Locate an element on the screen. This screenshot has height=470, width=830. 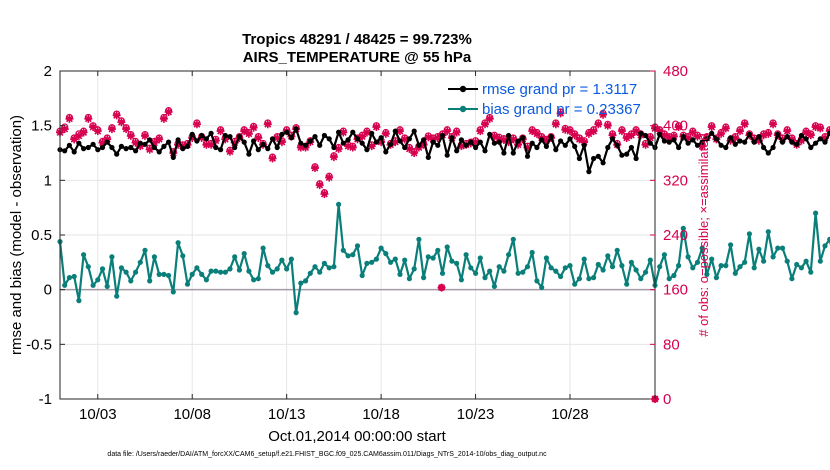
chart-title: Tropics 48291 / 48425 = 99.723% is located at coordinates (357, 39).